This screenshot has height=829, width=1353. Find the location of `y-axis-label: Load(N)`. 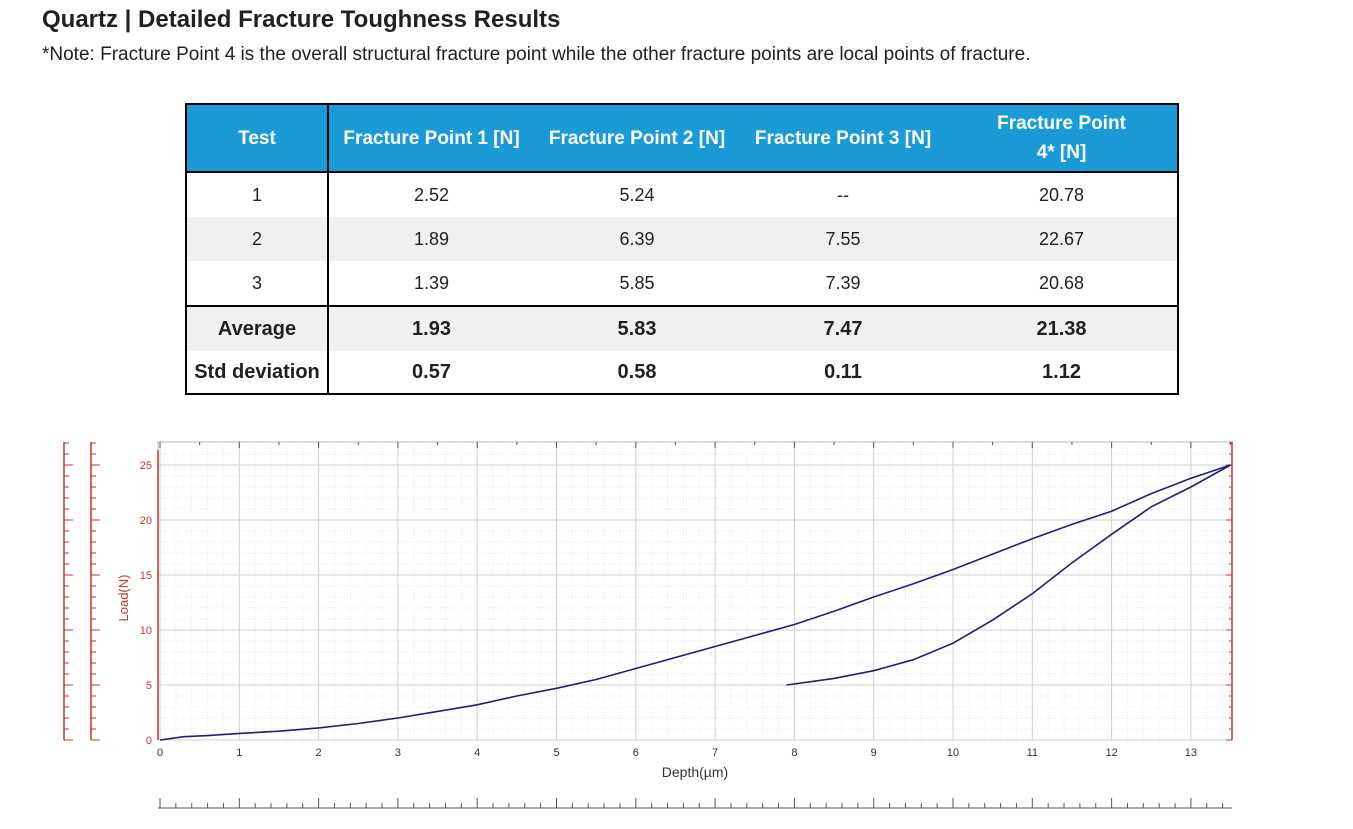

y-axis-label: Load(N) is located at coordinates (123, 598).